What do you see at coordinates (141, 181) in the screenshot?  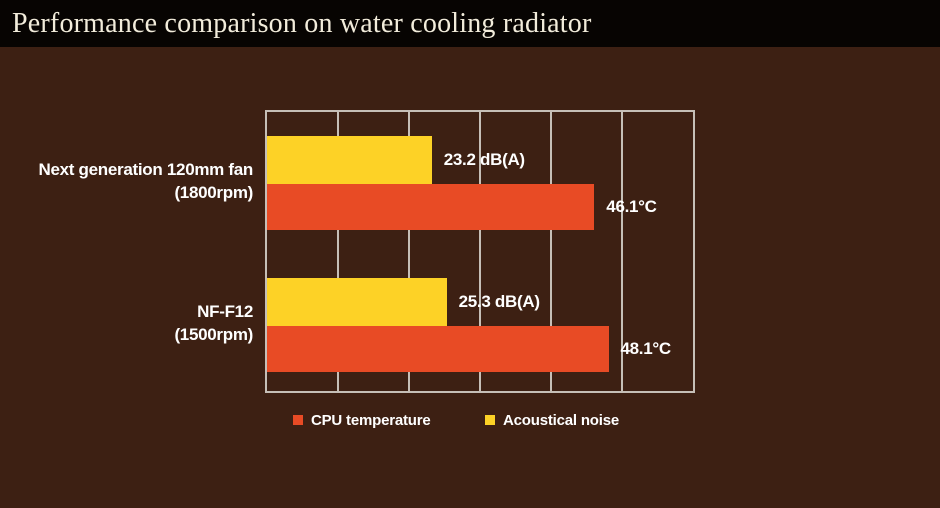 I see `category-label-next-generation-fan: Next generation 120mm fan (1800rpm)` at bounding box center [141, 181].